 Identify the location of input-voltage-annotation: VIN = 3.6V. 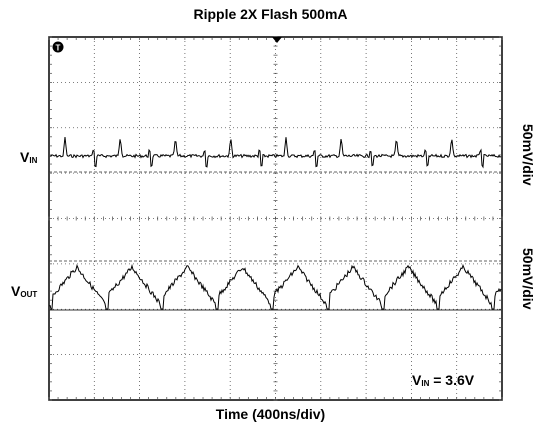
(443, 380).